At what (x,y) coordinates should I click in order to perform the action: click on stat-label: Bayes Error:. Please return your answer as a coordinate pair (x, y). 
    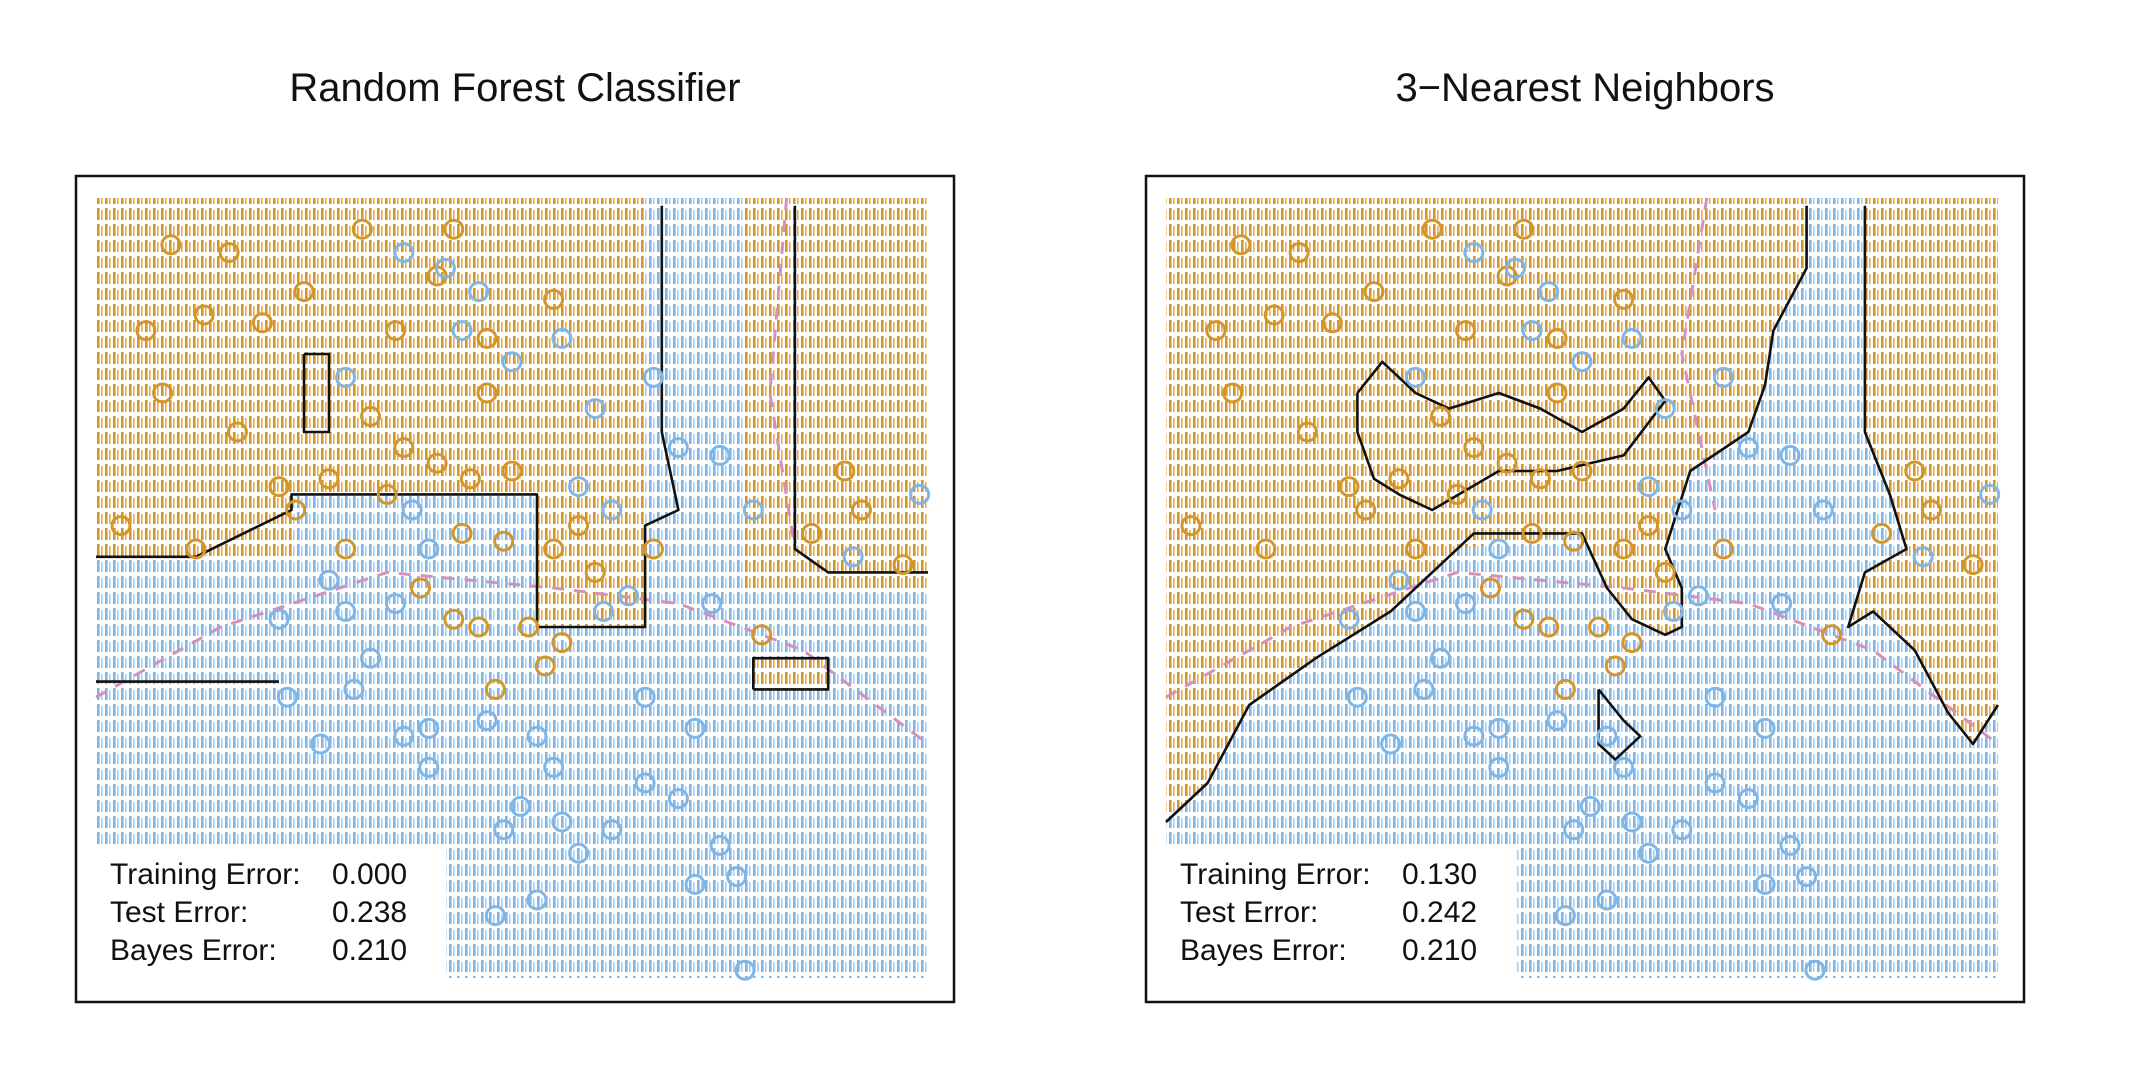
    Looking at the image, I should click on (193, 950).